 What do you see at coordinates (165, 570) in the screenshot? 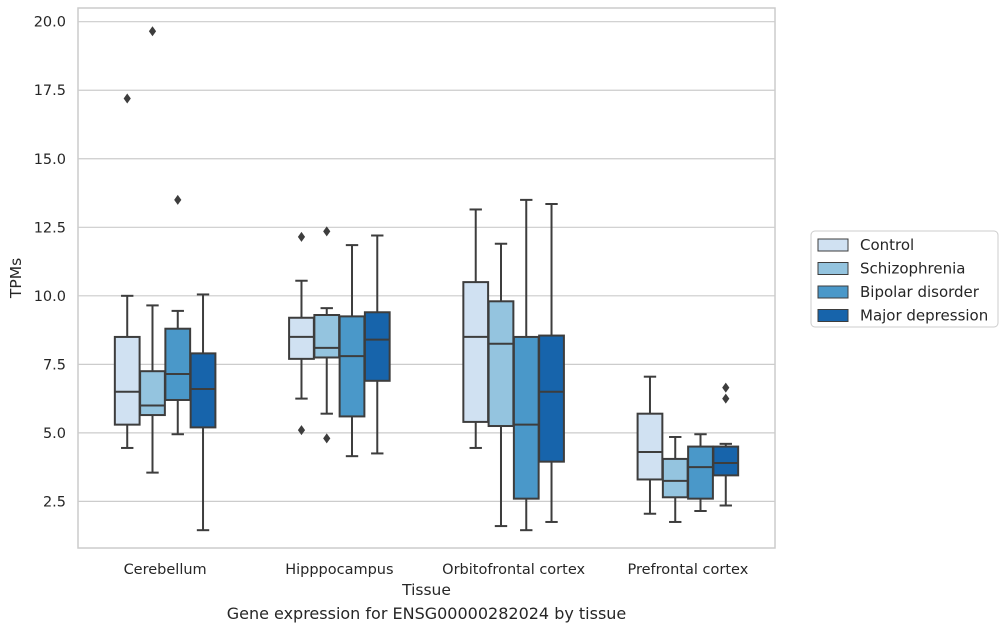
I see `x-tick-label: Cerebellum` at bounding box center [165, 570].